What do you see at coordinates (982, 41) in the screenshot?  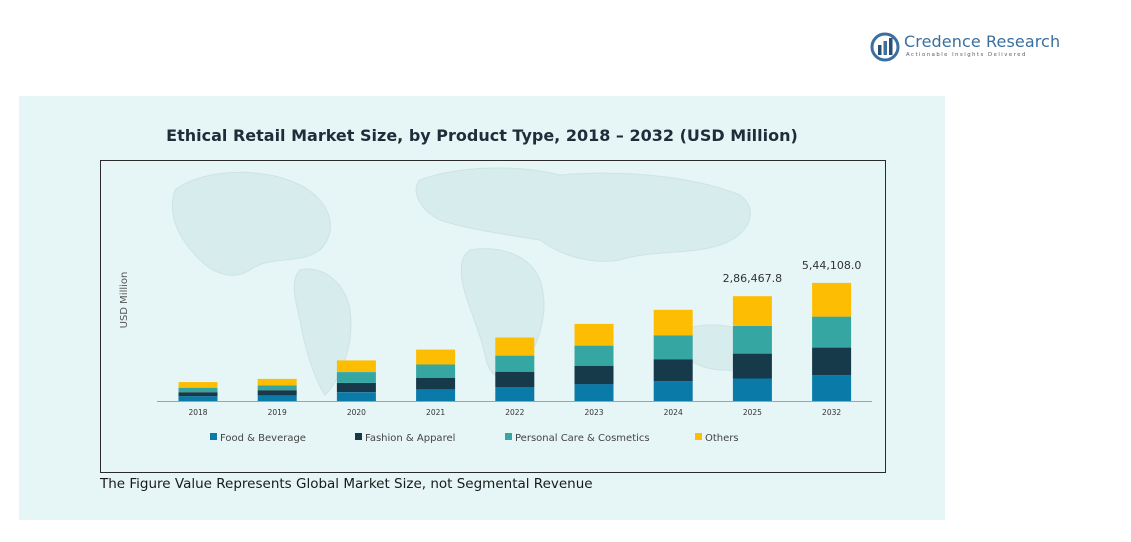 I see `brand-name: Credence Research` at bounding box center [982, 41].